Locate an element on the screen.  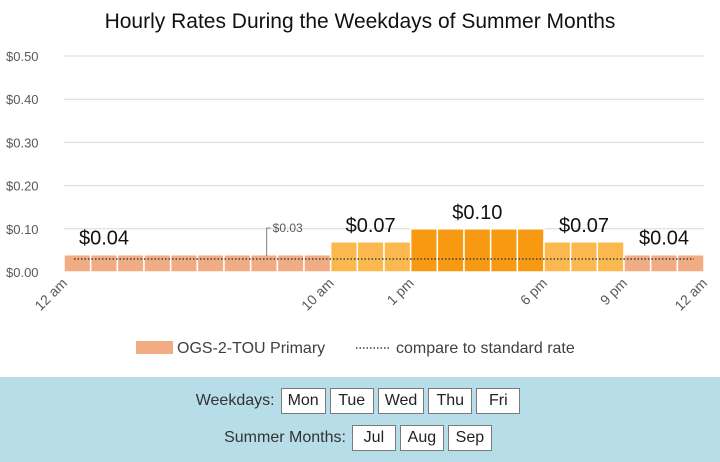
y-tick-label: $0.00 is located at coordinates (22, 272).